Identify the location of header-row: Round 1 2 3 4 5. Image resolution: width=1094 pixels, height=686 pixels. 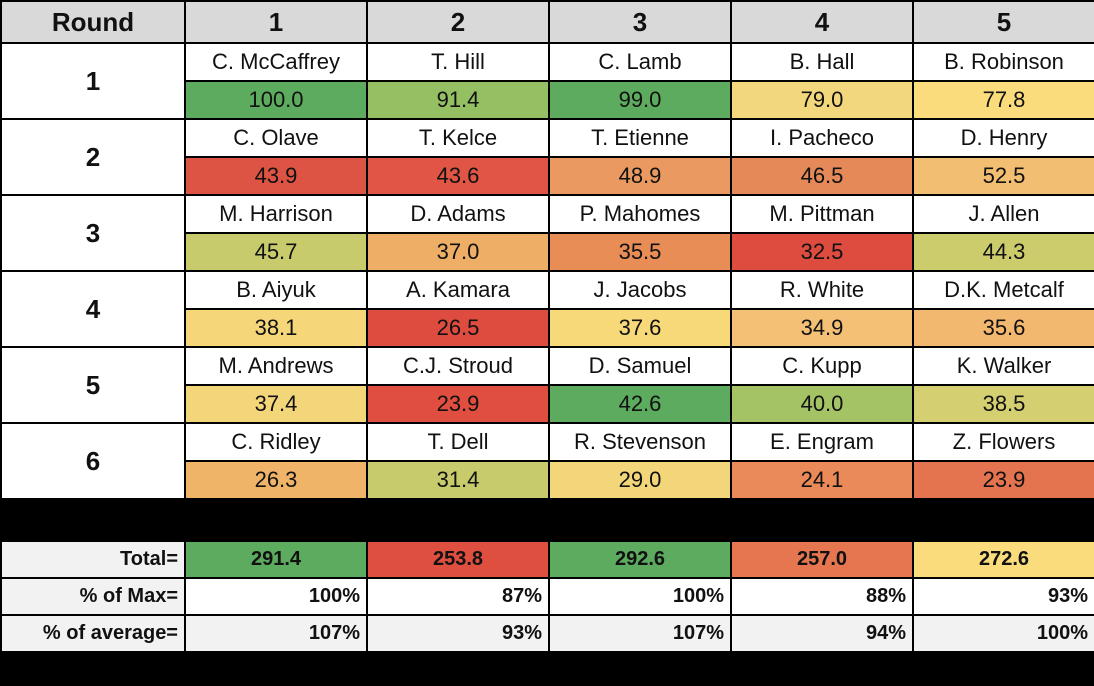
(547, 22).